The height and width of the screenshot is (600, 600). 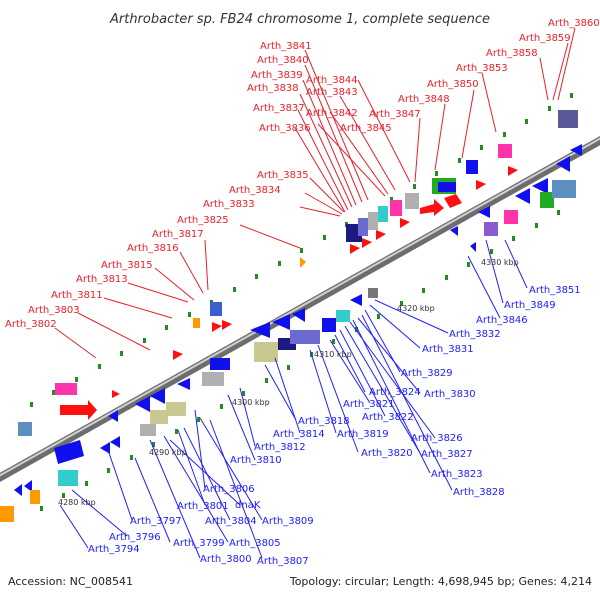 What do you see at coordinates (545, 38) in the screenshot?
I see `gene-label: Arth_3859` at bounding box center [545, 38].